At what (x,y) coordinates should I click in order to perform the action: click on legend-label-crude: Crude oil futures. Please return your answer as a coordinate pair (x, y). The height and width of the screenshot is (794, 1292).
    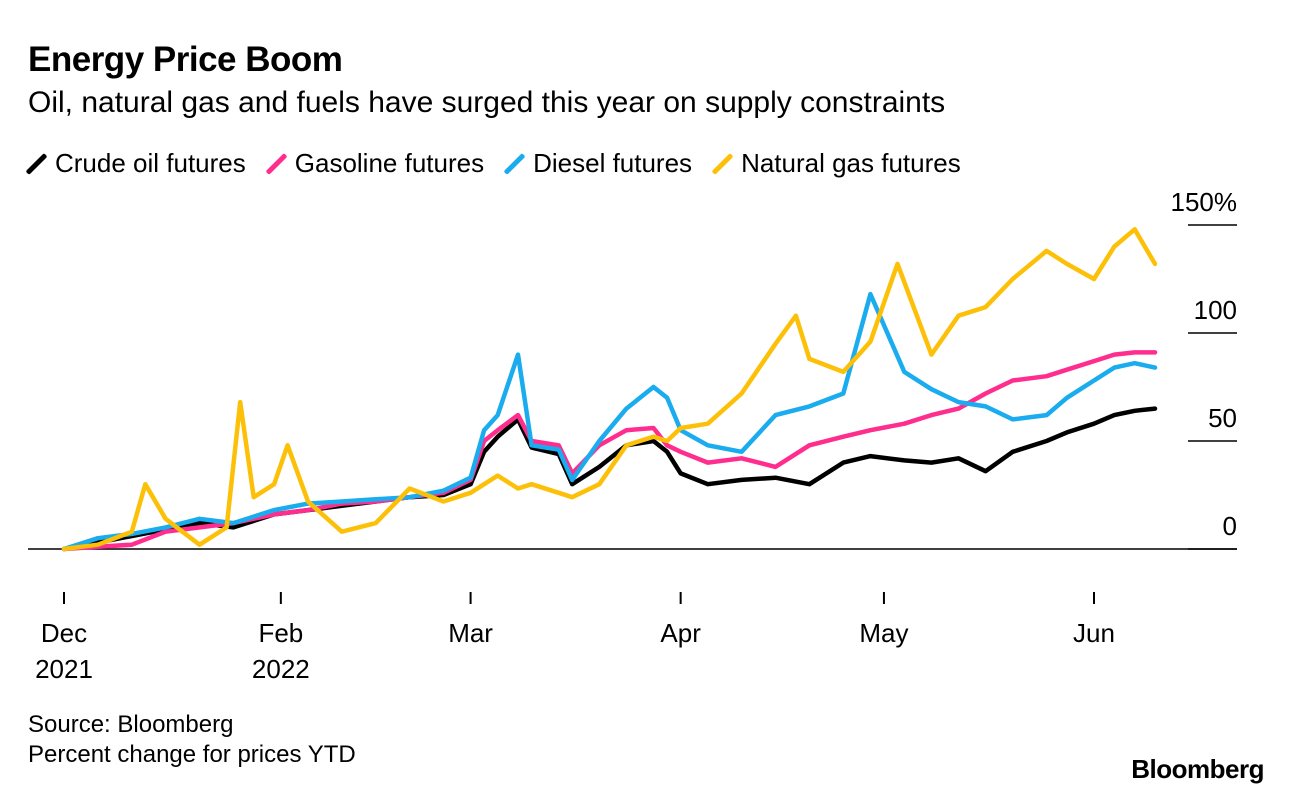
    Looking at the image, I should click on (150, 163).